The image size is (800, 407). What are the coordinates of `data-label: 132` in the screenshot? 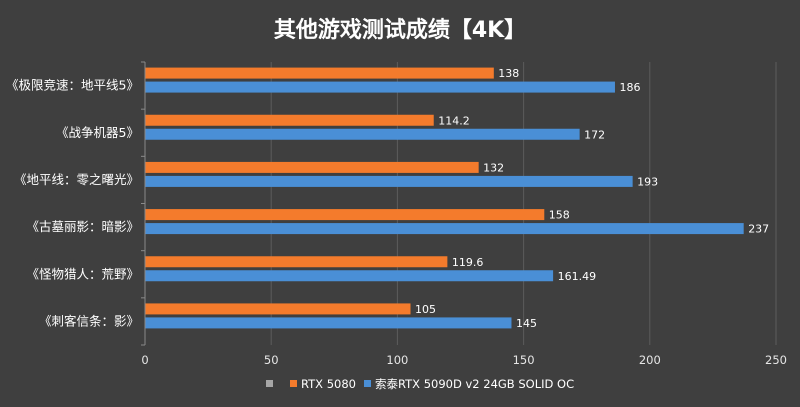 It's located at (493, 167).